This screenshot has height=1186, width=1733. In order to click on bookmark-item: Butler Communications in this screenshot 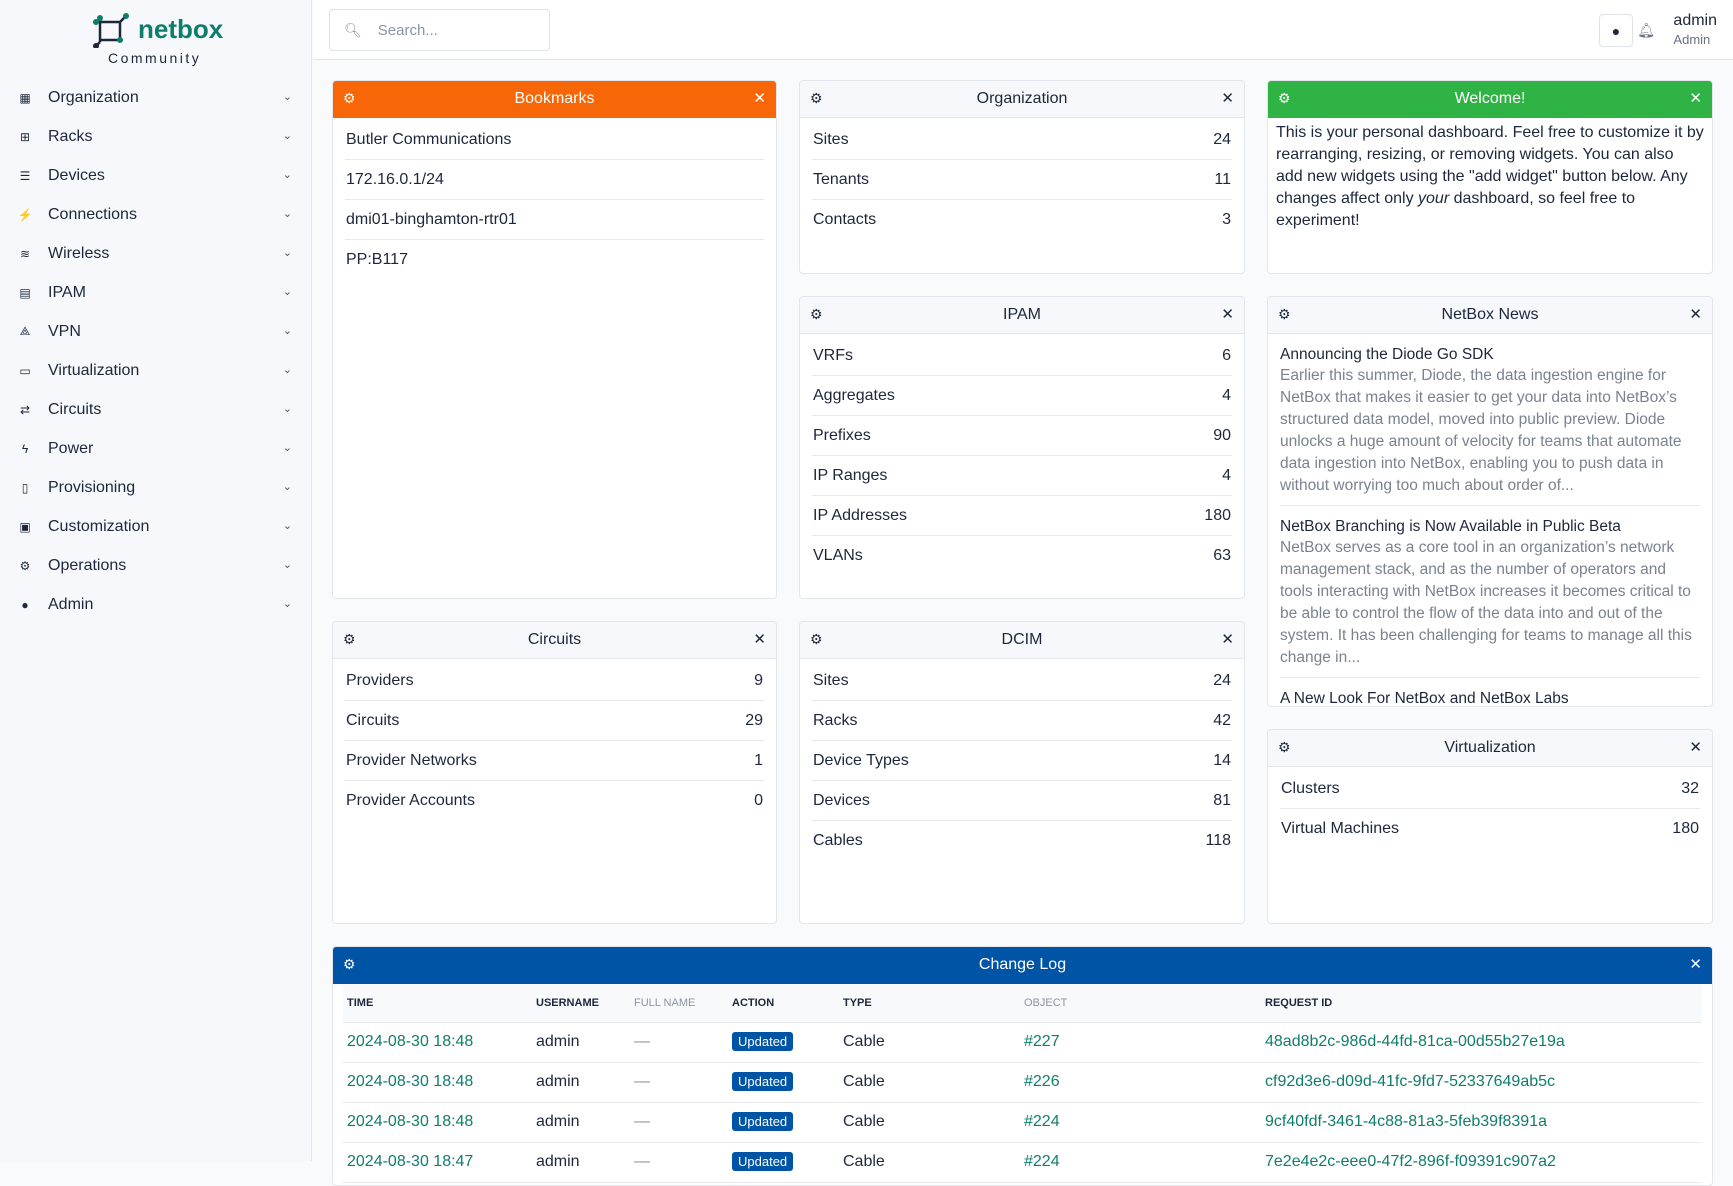, I will do `click(554, 140)`.